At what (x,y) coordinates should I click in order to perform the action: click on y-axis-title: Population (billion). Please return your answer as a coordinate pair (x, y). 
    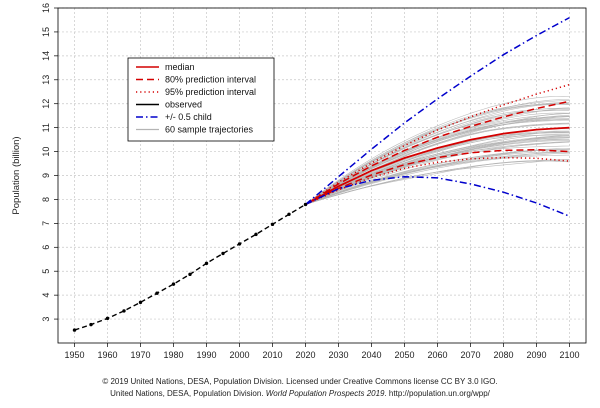
    Looking at the image, I should click on (16, 175).